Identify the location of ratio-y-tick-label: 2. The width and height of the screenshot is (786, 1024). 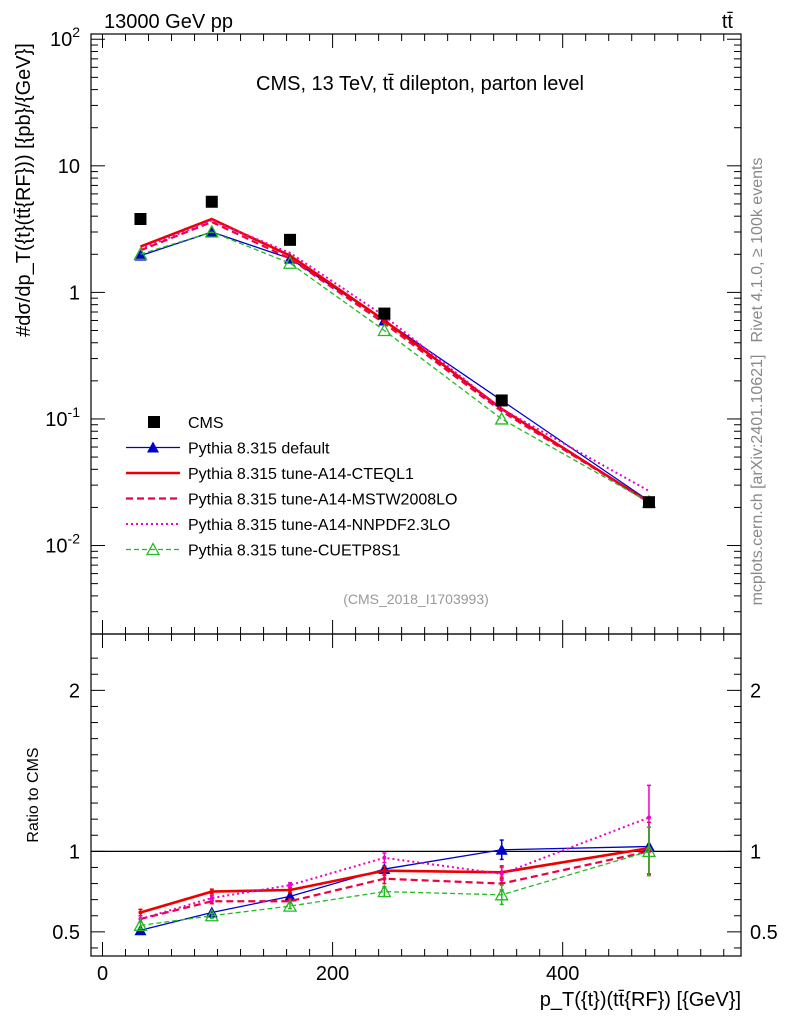
(74, 691).